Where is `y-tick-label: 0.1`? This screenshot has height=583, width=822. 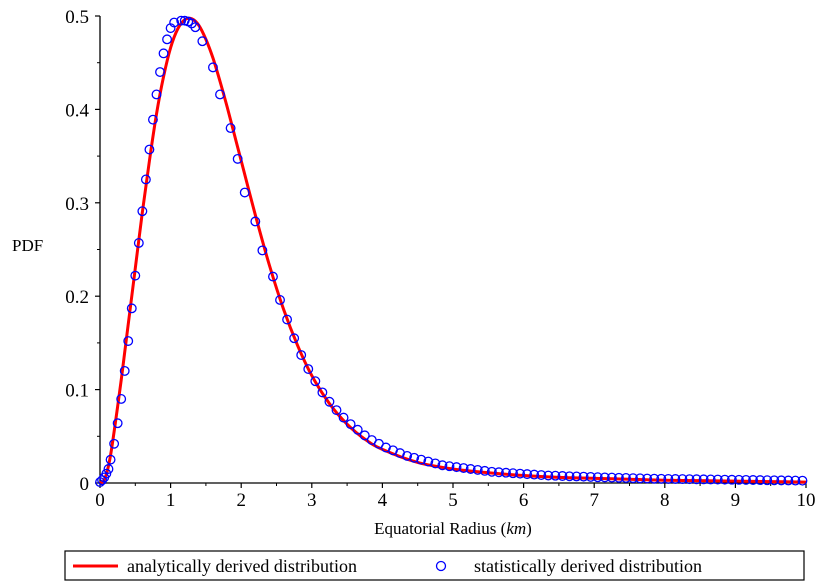
y-tick-label: 0.1 is located at coordinates (77, 391).